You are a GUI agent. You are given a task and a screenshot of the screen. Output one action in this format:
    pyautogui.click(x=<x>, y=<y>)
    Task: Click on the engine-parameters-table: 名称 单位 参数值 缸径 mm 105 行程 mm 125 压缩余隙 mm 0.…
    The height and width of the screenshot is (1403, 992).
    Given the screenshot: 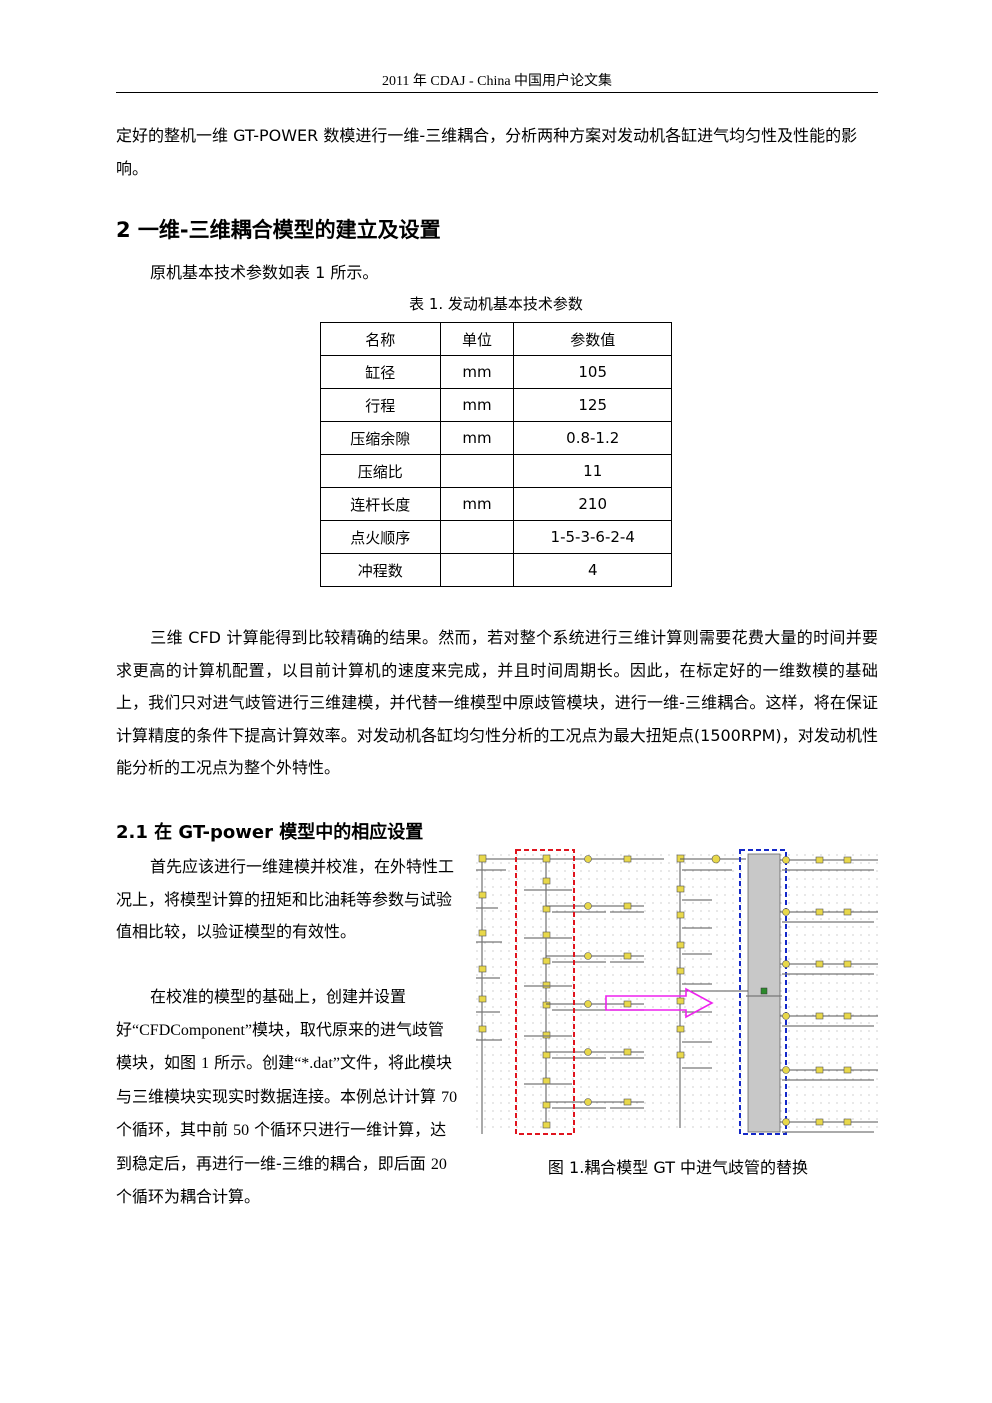 What is the action you would take?
    pyautogui.click(x=496, y=454)
    